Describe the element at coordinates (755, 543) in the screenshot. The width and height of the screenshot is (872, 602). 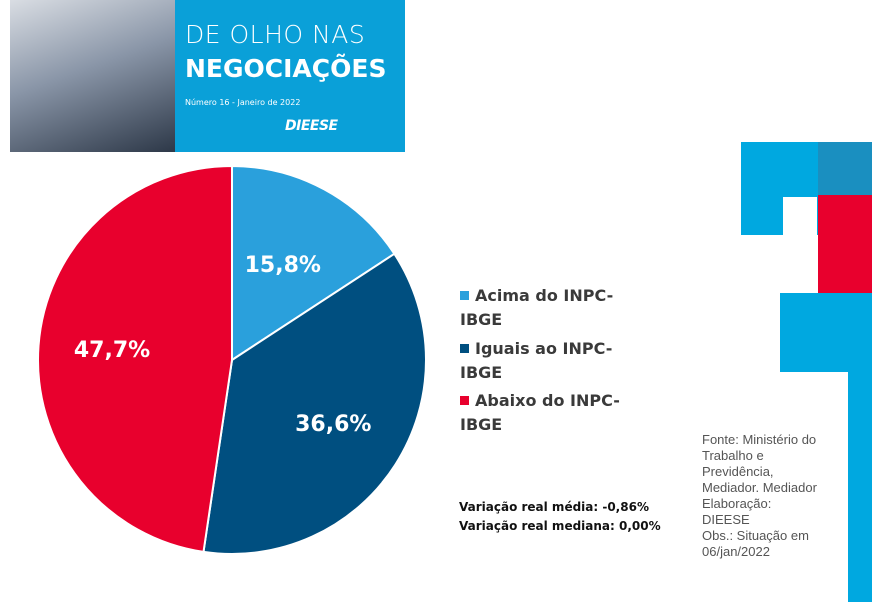
I see `source-line: Obs.: Situação em 06/jan/2022` at that location.